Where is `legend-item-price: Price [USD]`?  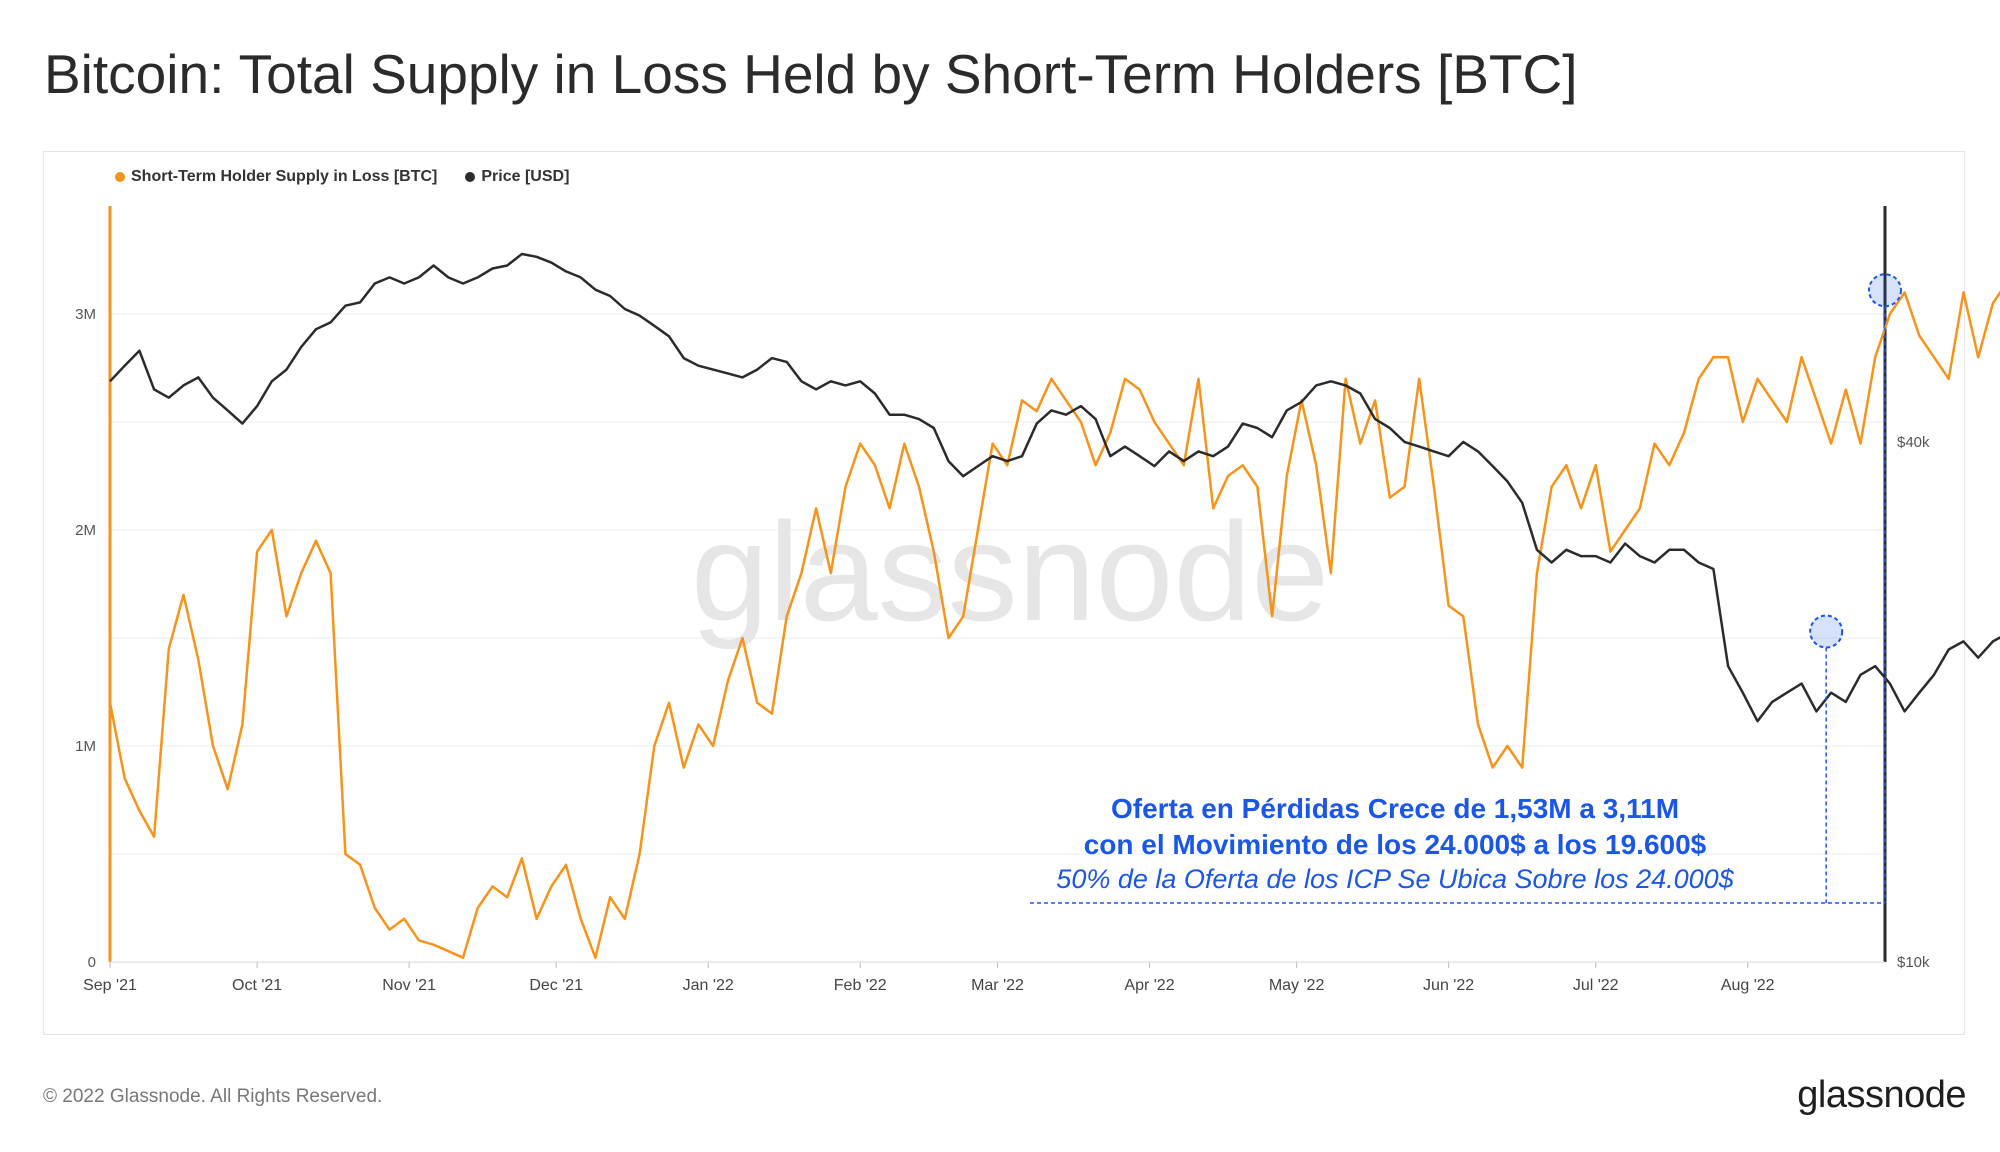
legend-item-price: Price [USD] is located at coordinates (517, 177).